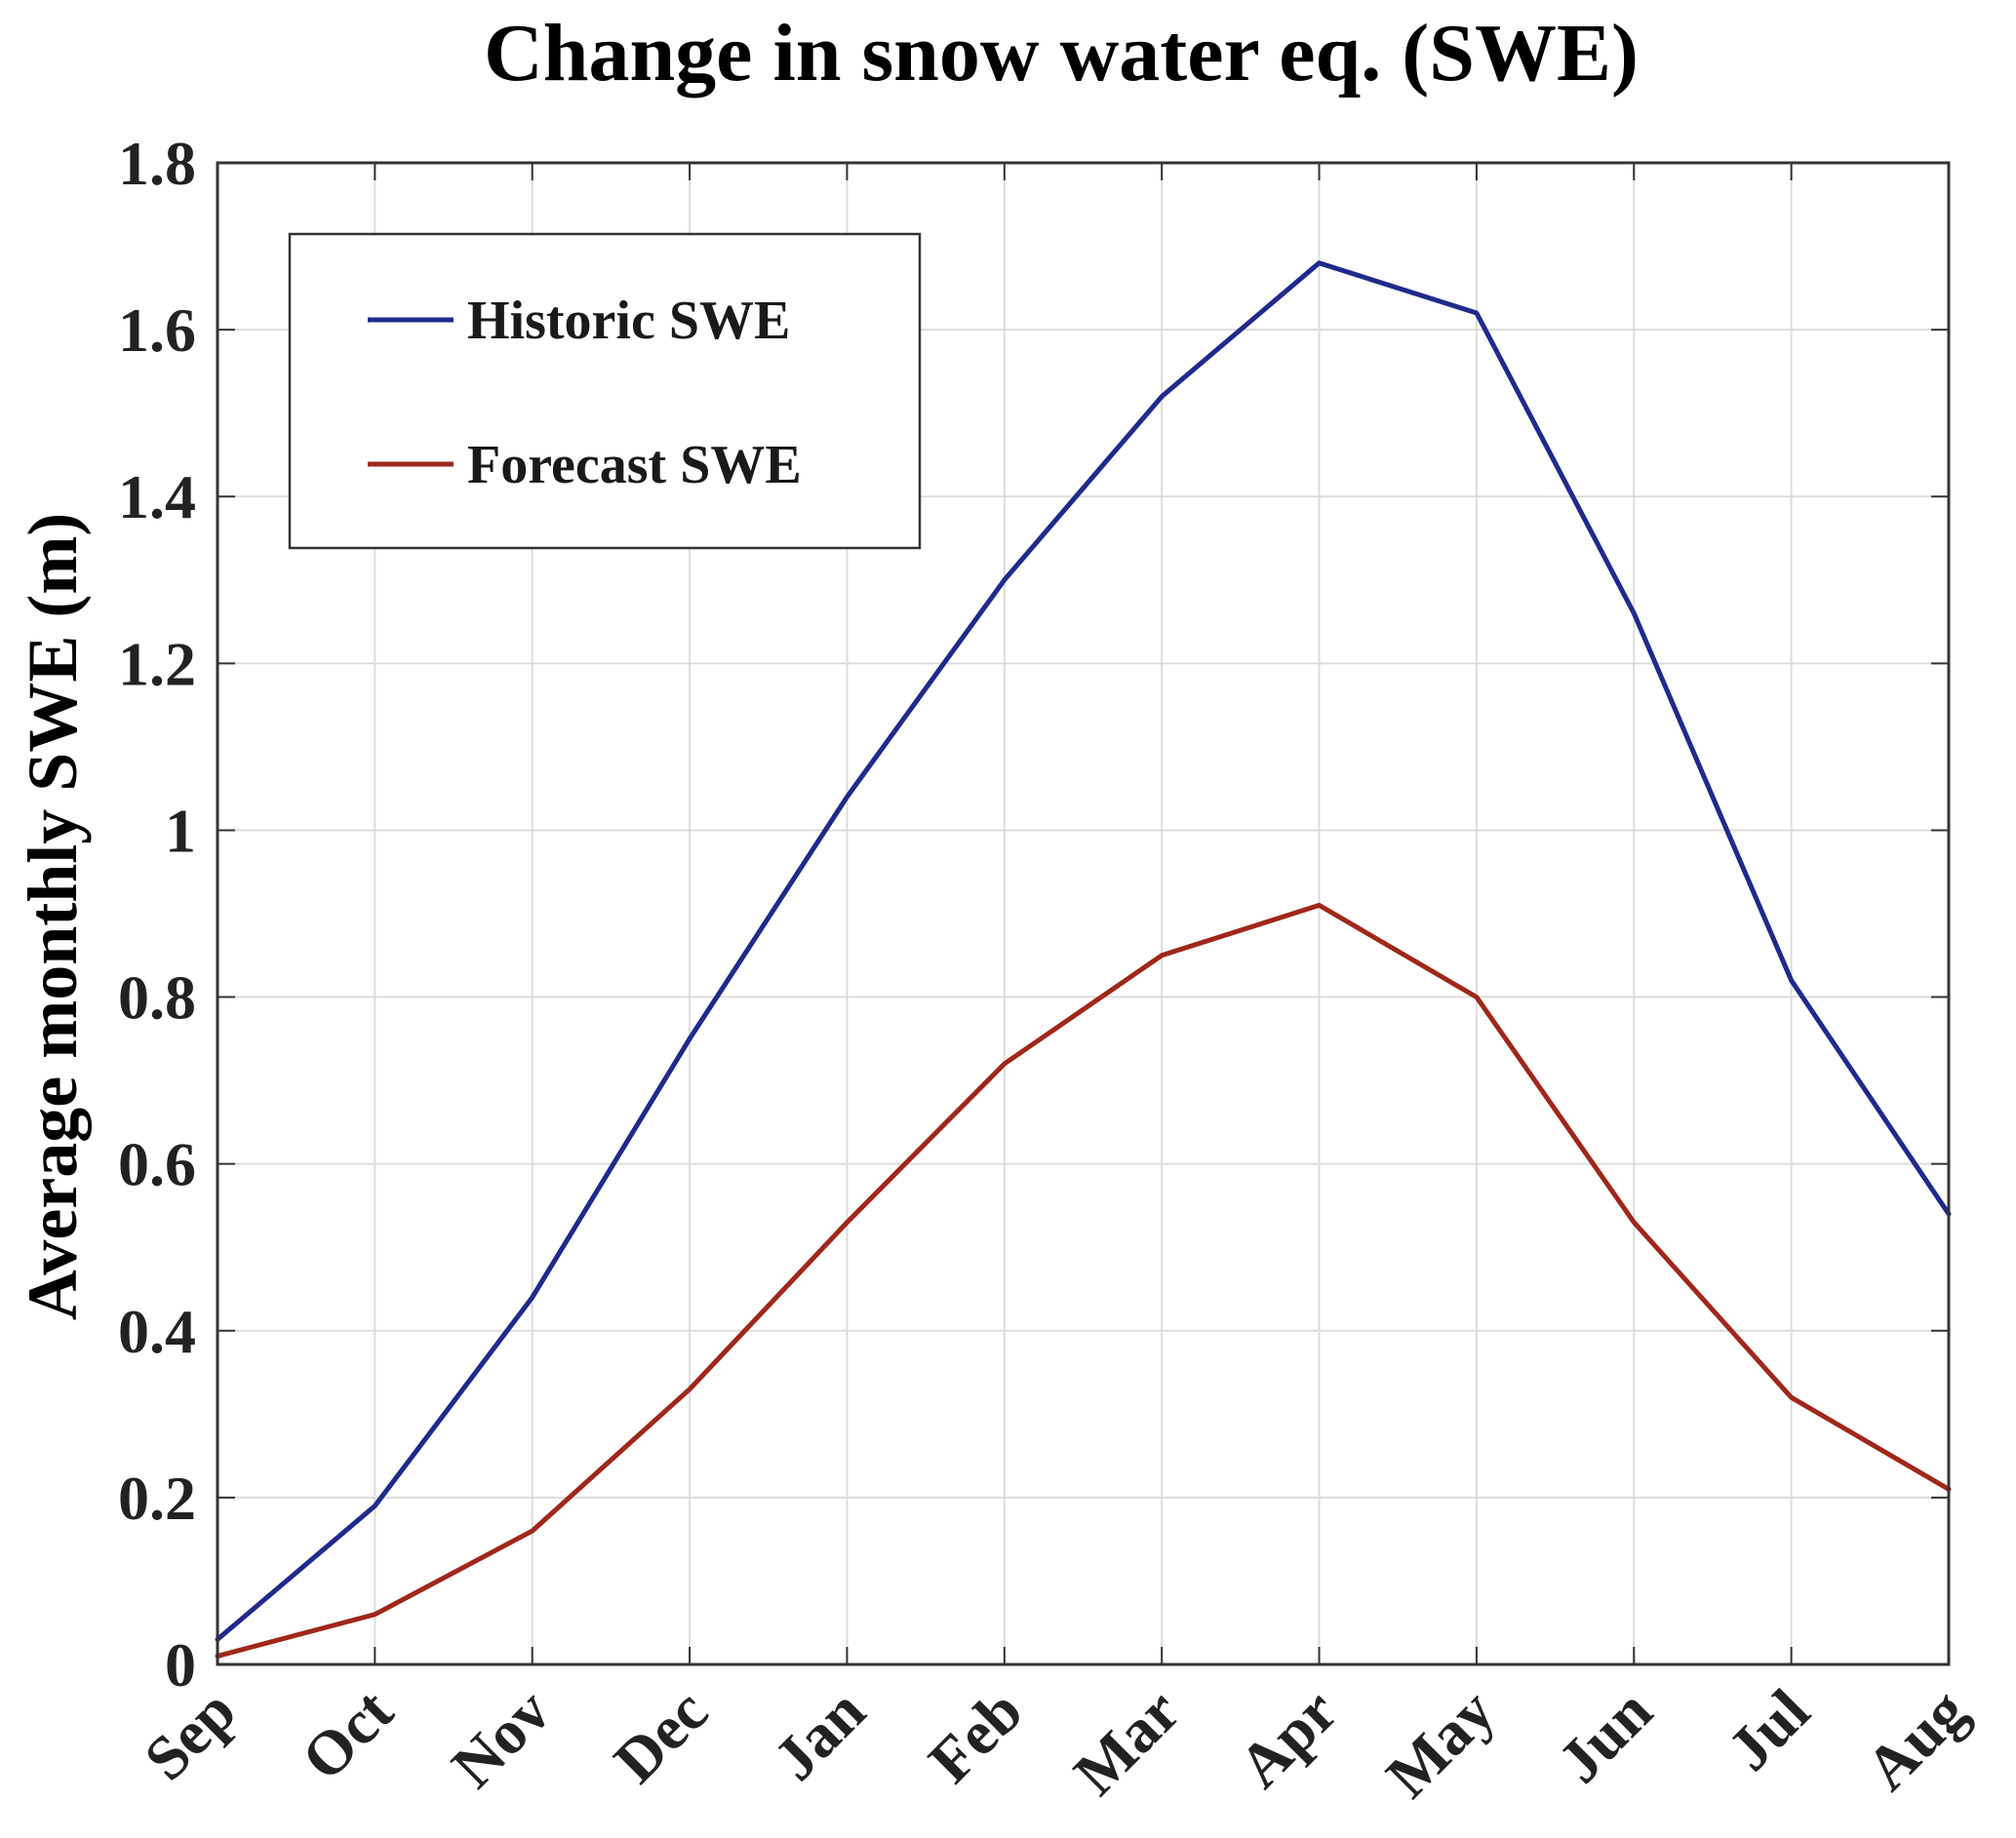 This screenshot has height=1838, width=2016. What do you see at coordinates (635, 465) in the screenshot?
I see `legend-label-forecast-swe: Forecast SWE` at bounding box center [635, 465].